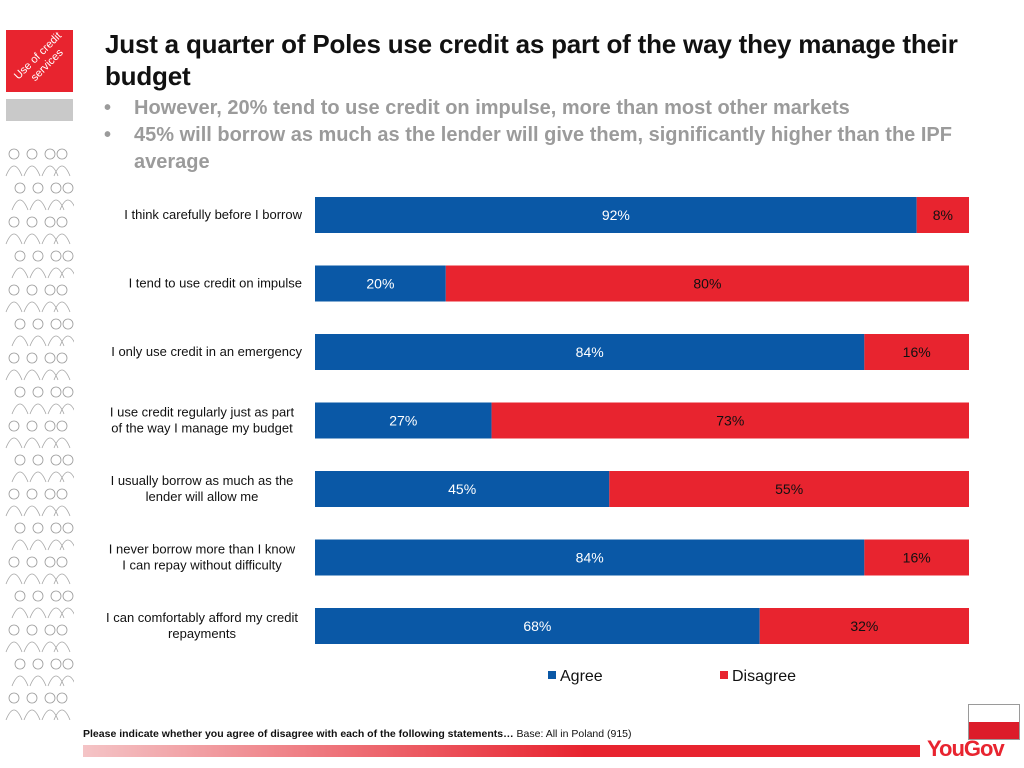  I want to click on chart-legend: Agree Disagree, so click(698, 678).